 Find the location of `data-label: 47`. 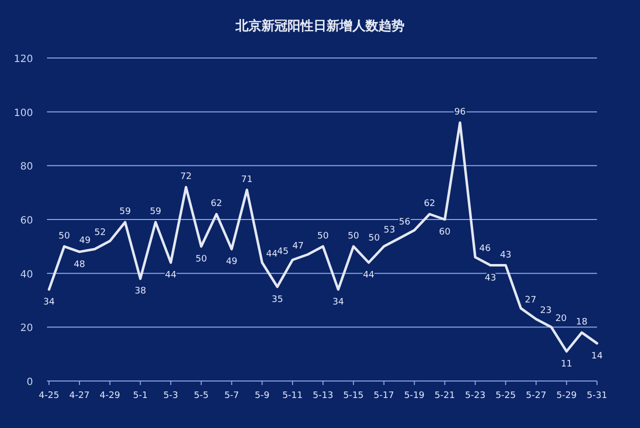

data-label: 47 is located at coordinates (298, 246).